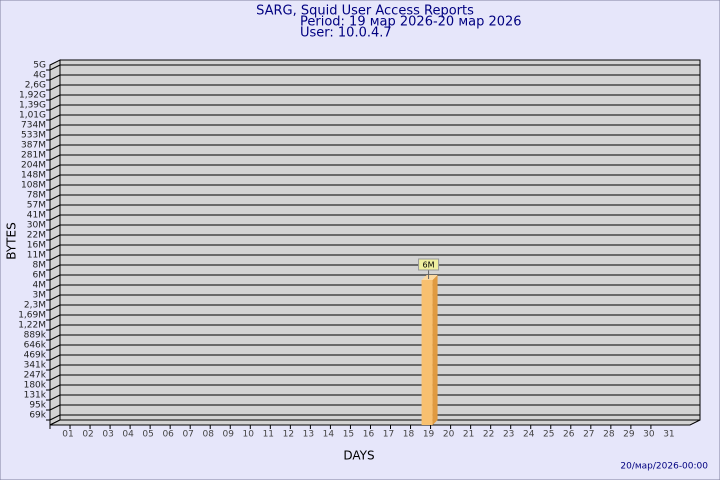  I want to click on subtitle: User: 10.0.4.7, so click(346, 33).